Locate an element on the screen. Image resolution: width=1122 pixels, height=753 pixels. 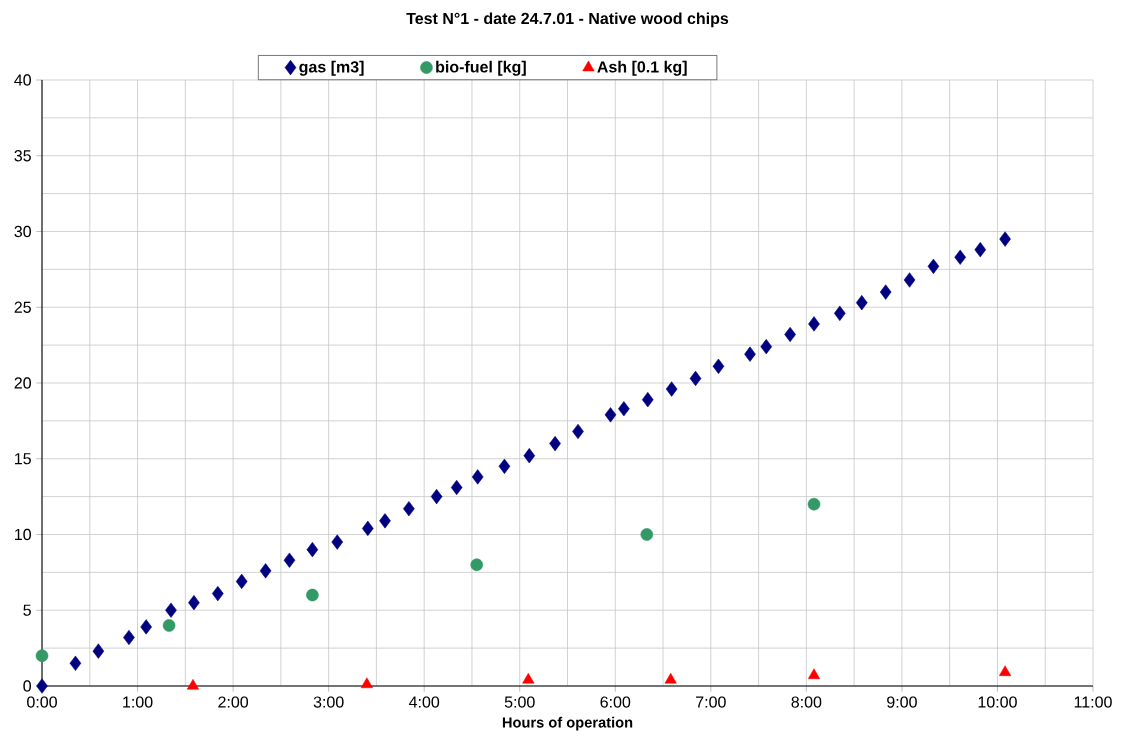
x-tick-label: 0:00 is located at coordinates (42, 702).